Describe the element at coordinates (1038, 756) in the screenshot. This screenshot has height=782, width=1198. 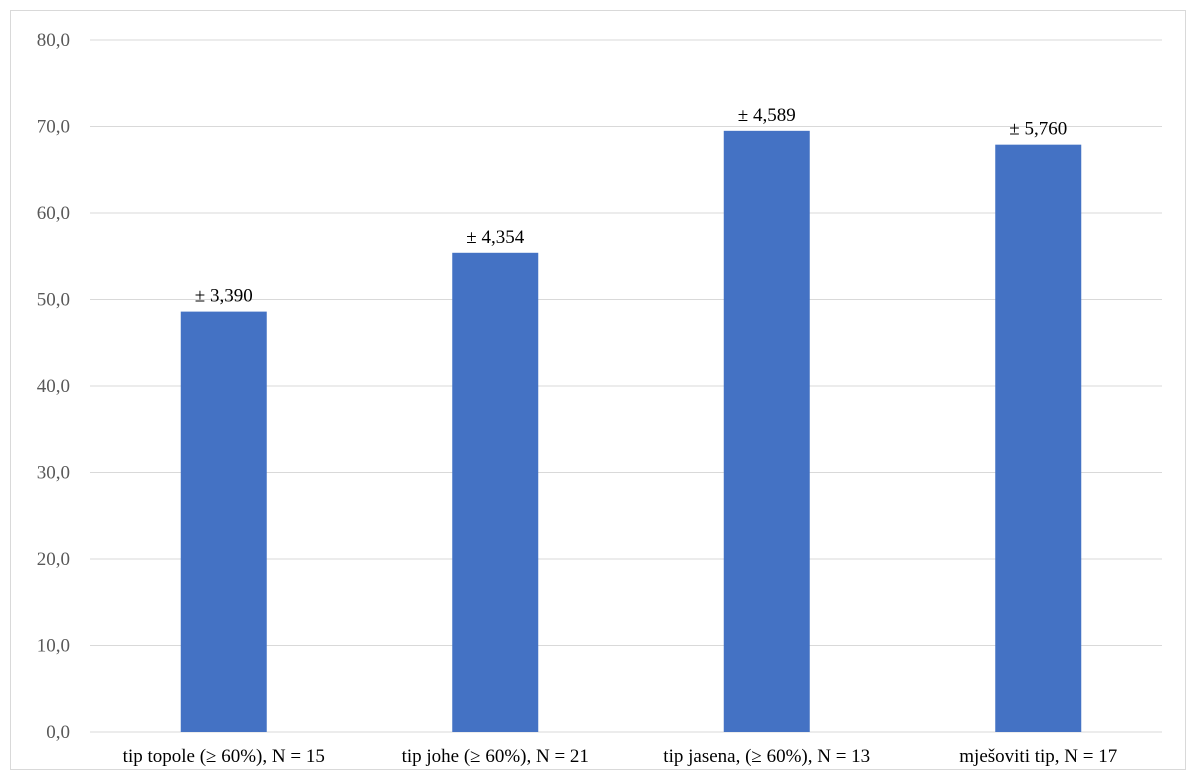
I see `x-tick-label: mješoviti tip, N = 17` at that location.